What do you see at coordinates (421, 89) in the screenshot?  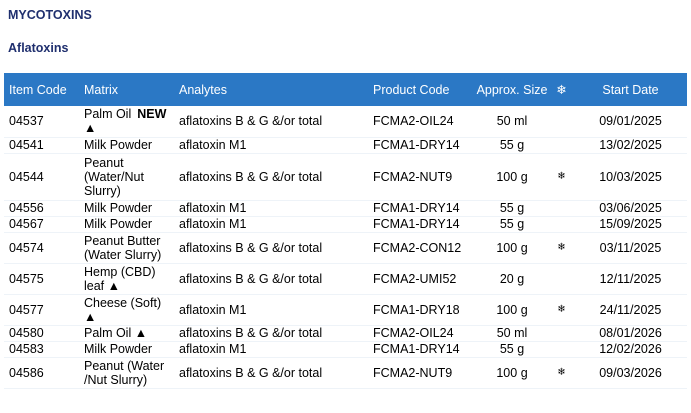 I see `header-product-code: Product Code` at bounding box center [421, 89].